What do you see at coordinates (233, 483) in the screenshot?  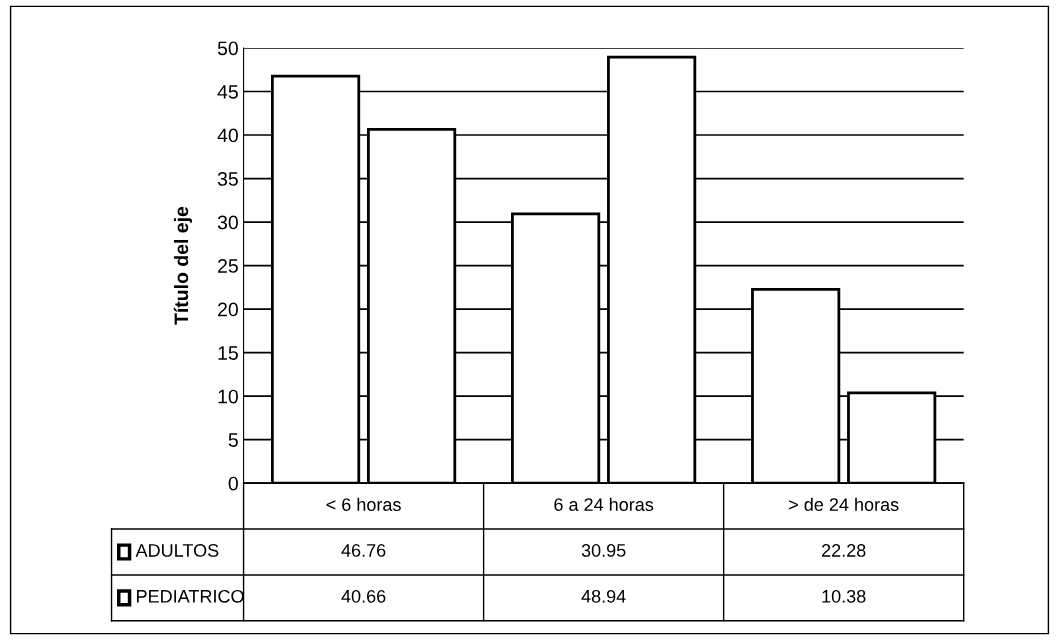 I see `y-tick-label: 0` at bounding box center [233, 483].